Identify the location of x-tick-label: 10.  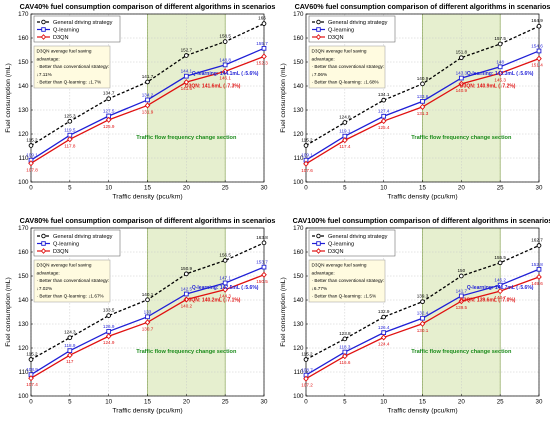
(108, 188).